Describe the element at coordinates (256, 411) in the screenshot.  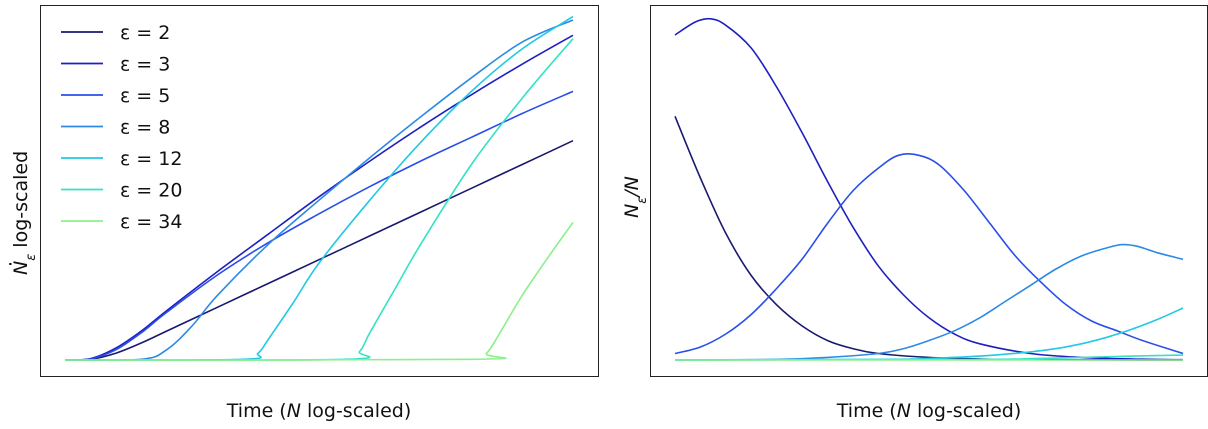
I see `left-x-axis-label-part1: Time (` at that location.